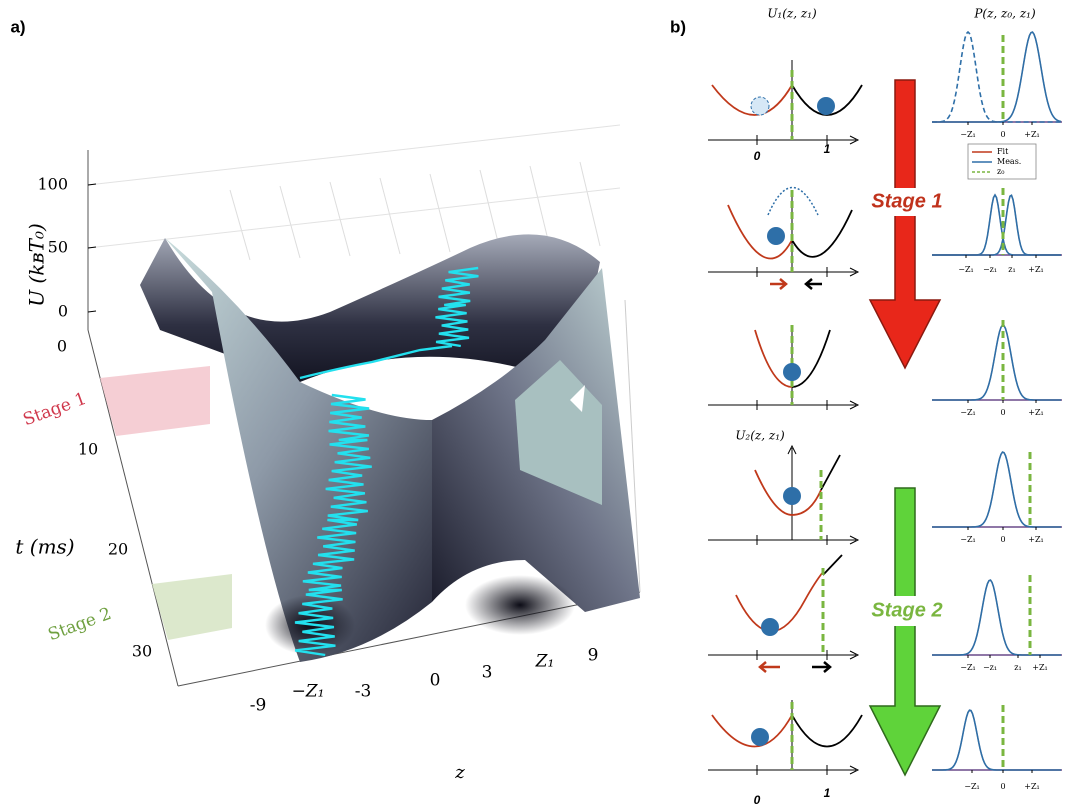 This screenshot has height=811, width=1065. I want to click on z-tick-label: -9, so click(258, 706).